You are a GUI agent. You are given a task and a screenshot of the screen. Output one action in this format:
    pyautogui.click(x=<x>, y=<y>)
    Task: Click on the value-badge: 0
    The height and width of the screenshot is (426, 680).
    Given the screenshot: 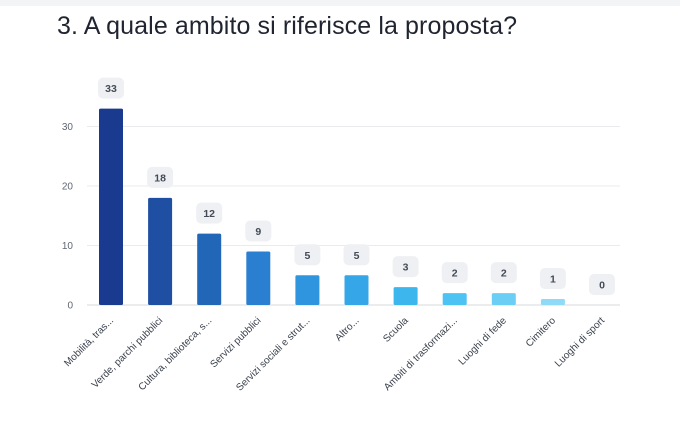 What is the action you would take?
    pyautogui.click(x=602, y=284)
    